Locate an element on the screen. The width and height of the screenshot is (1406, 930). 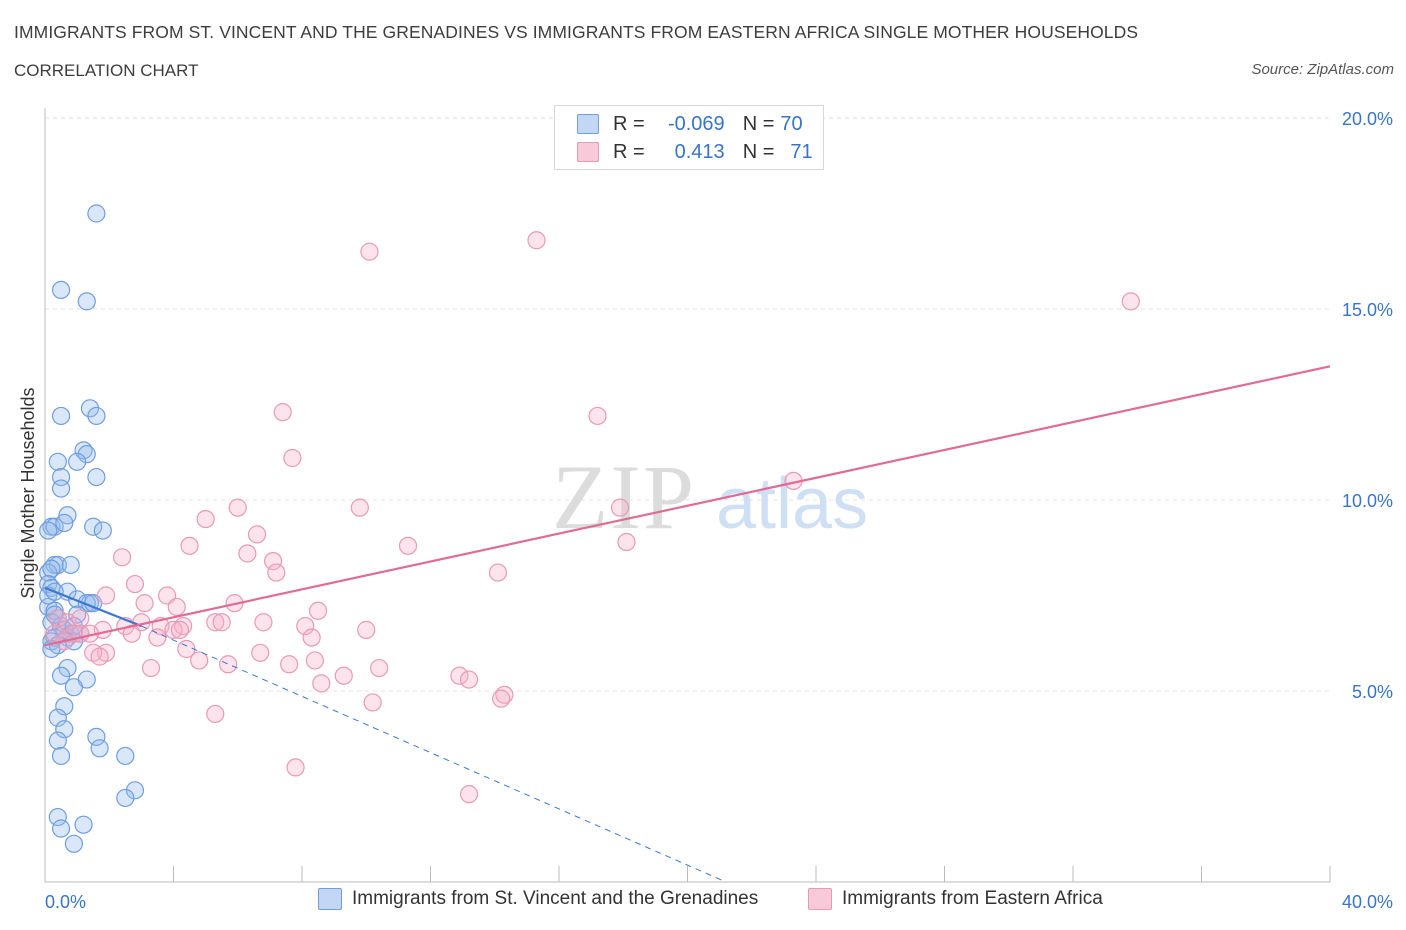
y-tick-label: 20.0% is located at coordinates (1367, 119).